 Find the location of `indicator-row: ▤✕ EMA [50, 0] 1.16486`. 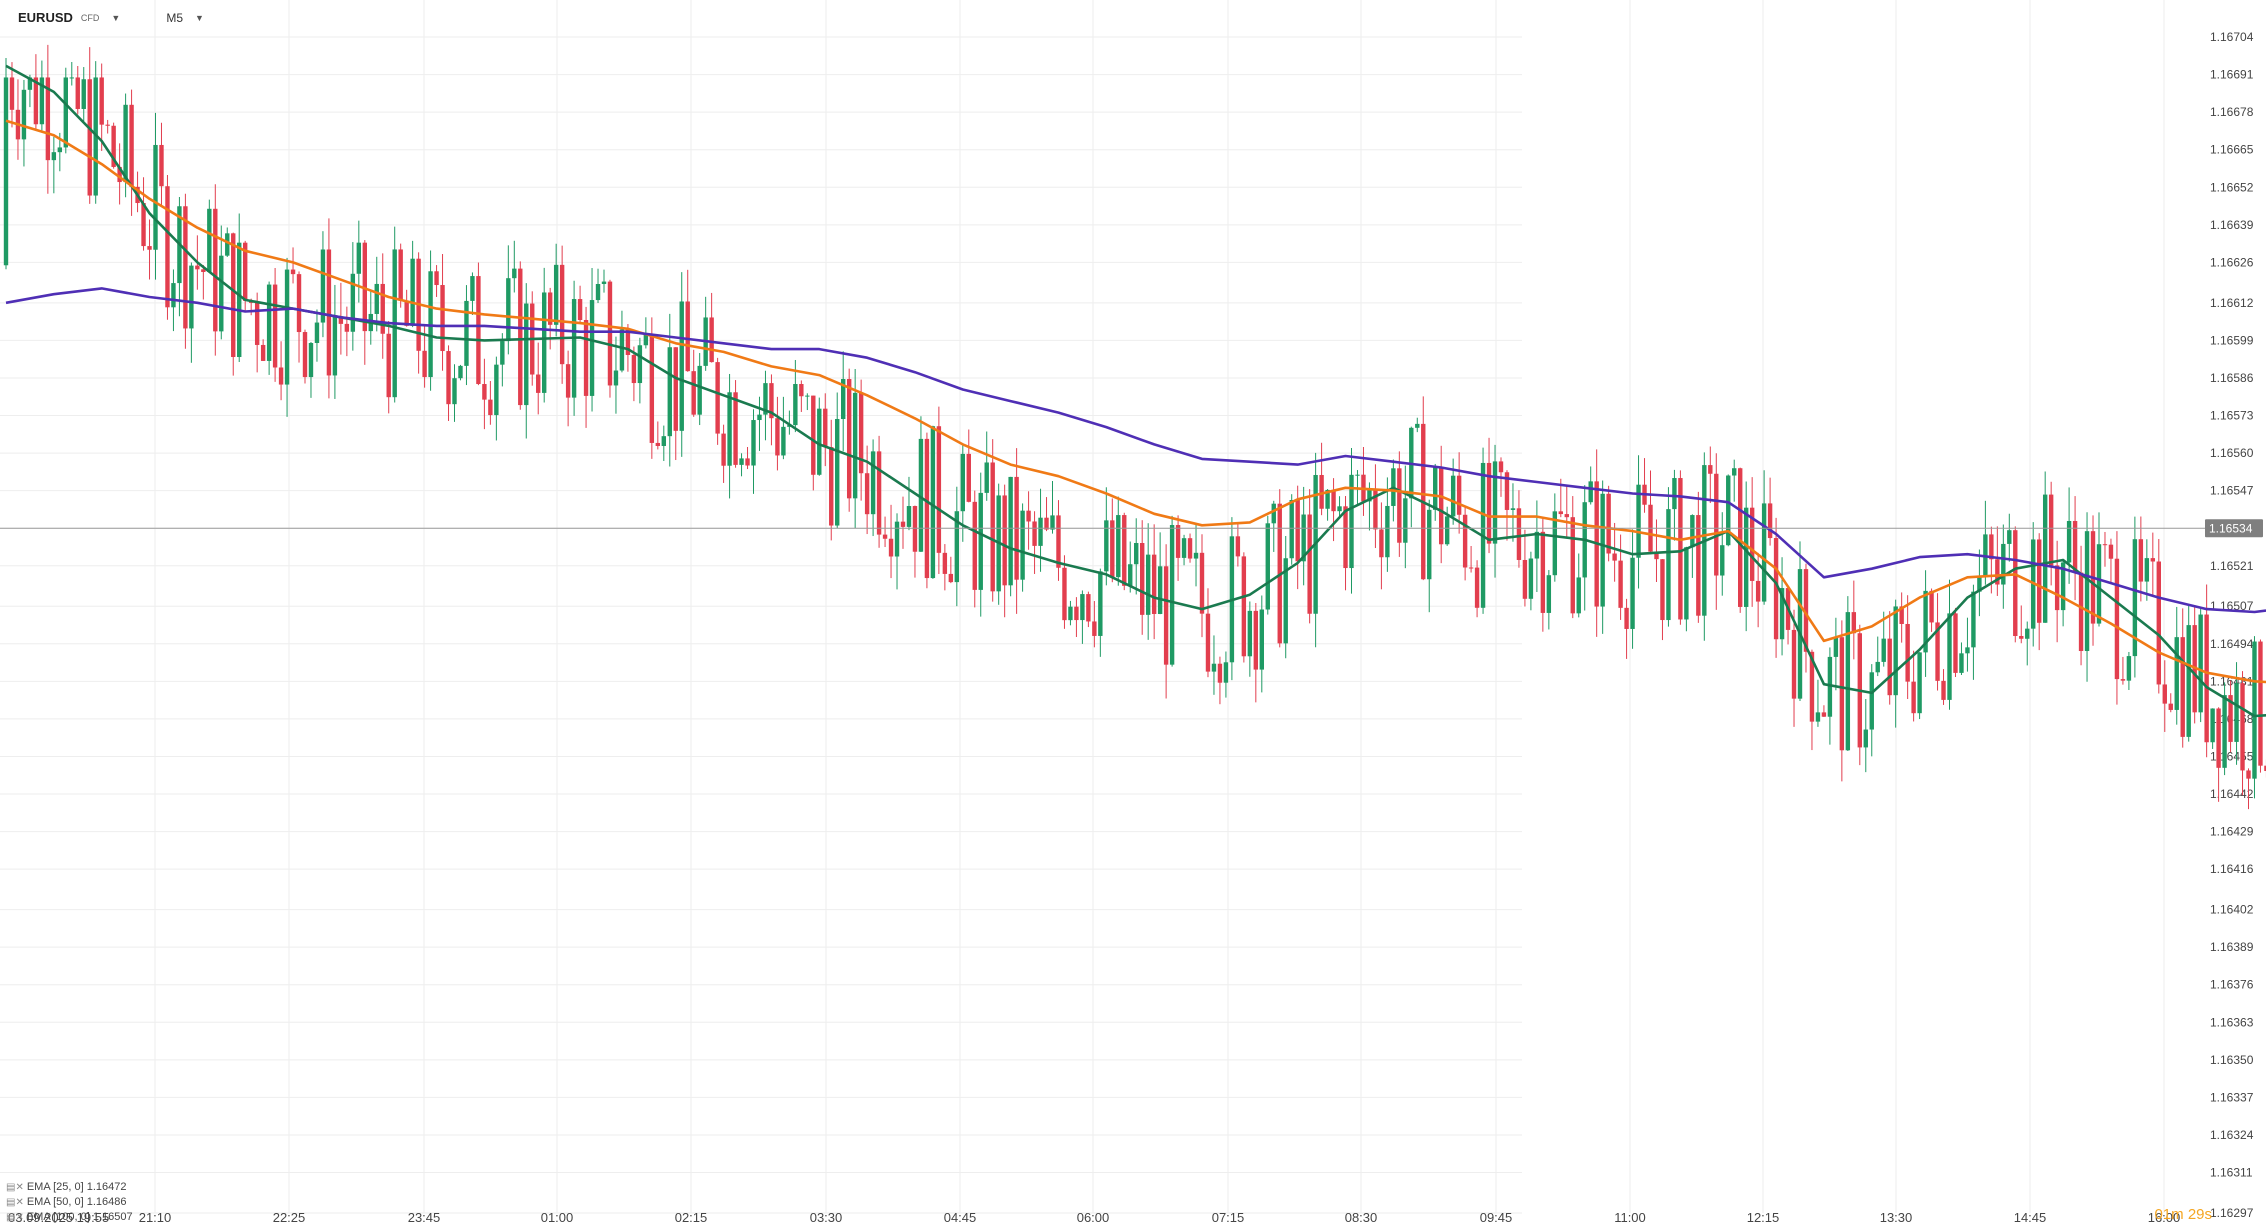

indicator-row: ▤✕ EMA [50, 0] 1.16486 is located at coordinates (69, 1202).